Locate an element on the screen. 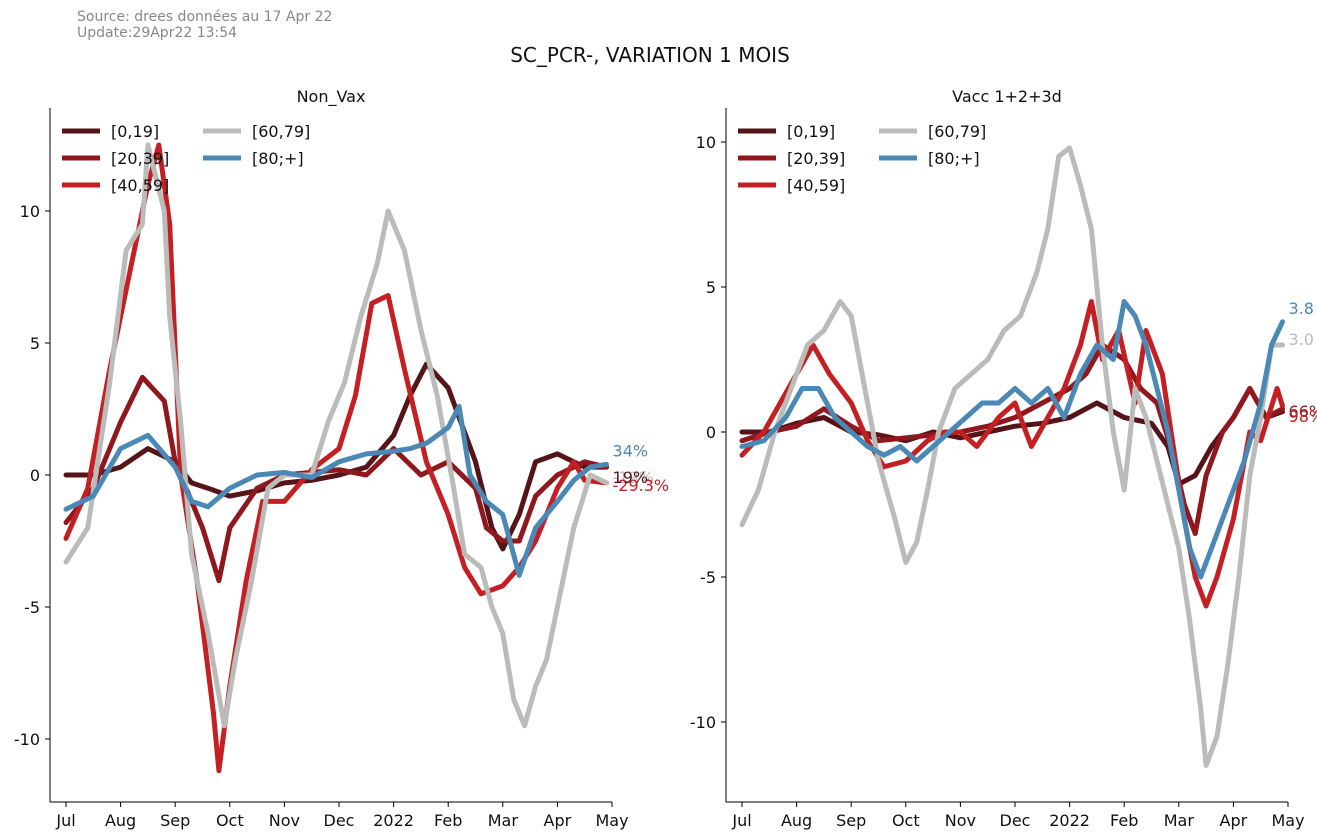  vacc-series-line-2039 is located at coordinates (1012, 439).